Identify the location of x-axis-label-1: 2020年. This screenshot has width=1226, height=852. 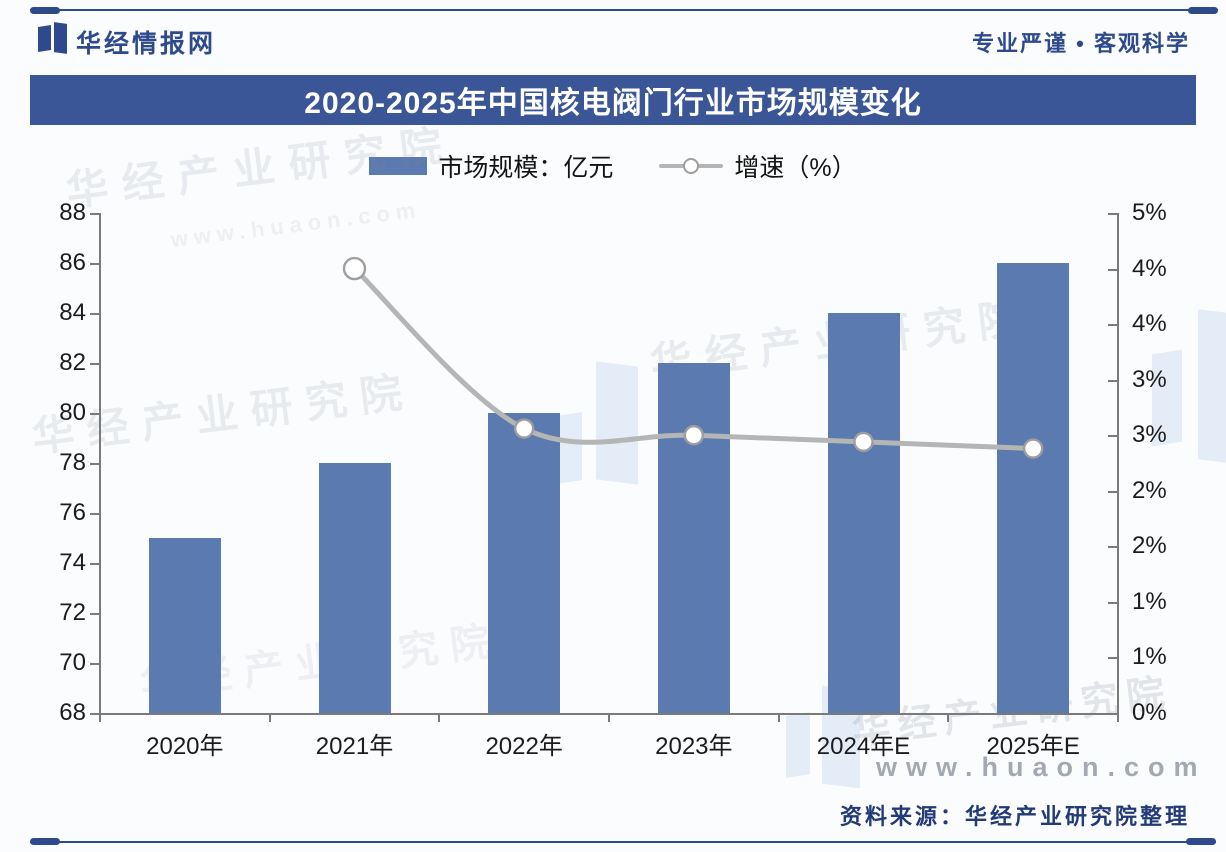
(185, 746).